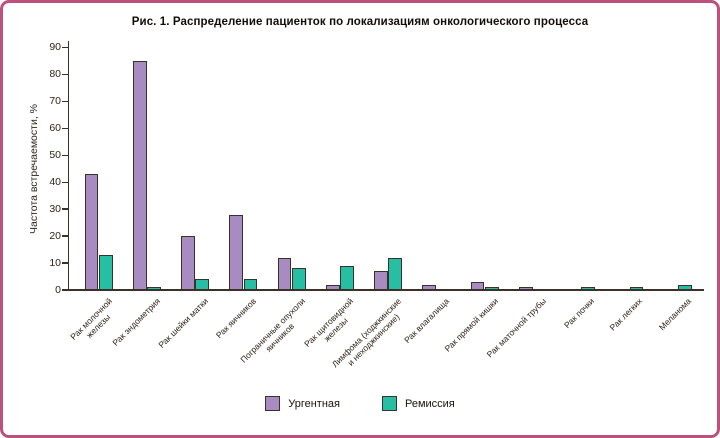 The width and height of the screenshot is (720, 438). Describe the element at coordinates (58, 289) in the screenshot. I see `y-tick-label: 0` at that location.